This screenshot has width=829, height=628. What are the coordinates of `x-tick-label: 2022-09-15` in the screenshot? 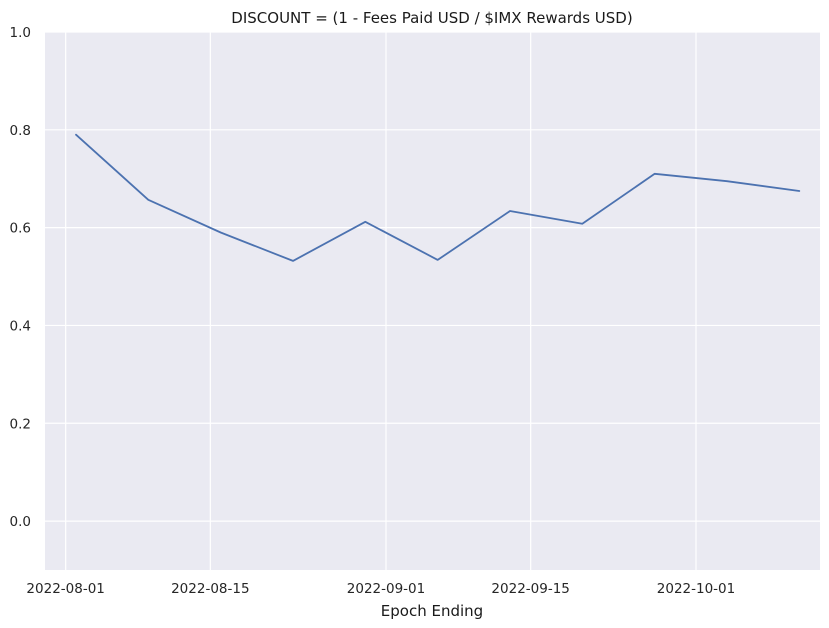 It's located at (530, 589).